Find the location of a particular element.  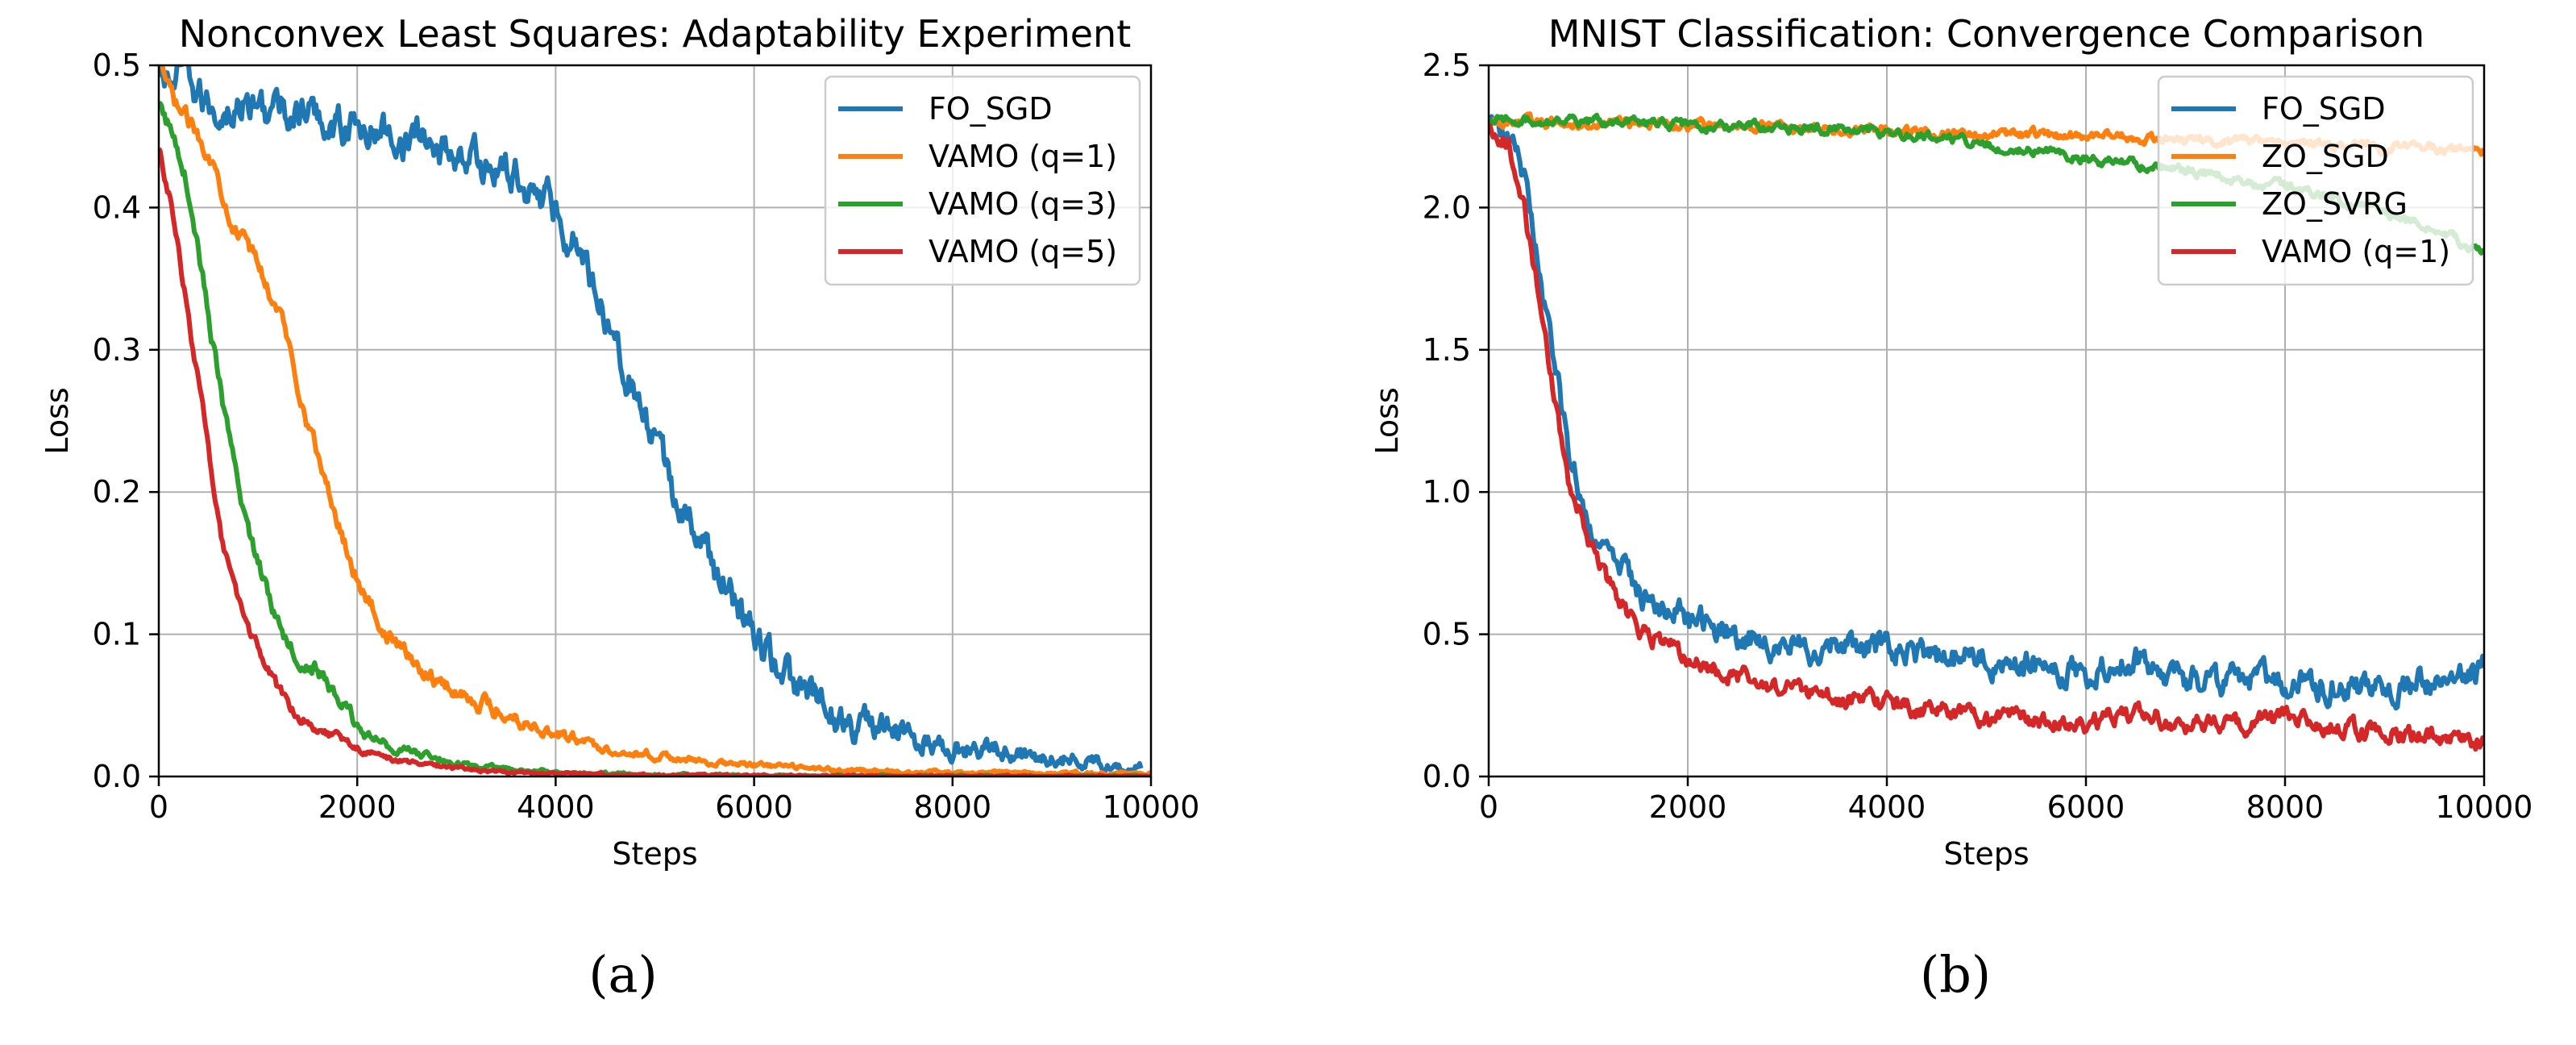

legend: FO_SGD ZO_SGD ZO_SVRG VAMO (q=1) is located at coordinates (2315, 180).